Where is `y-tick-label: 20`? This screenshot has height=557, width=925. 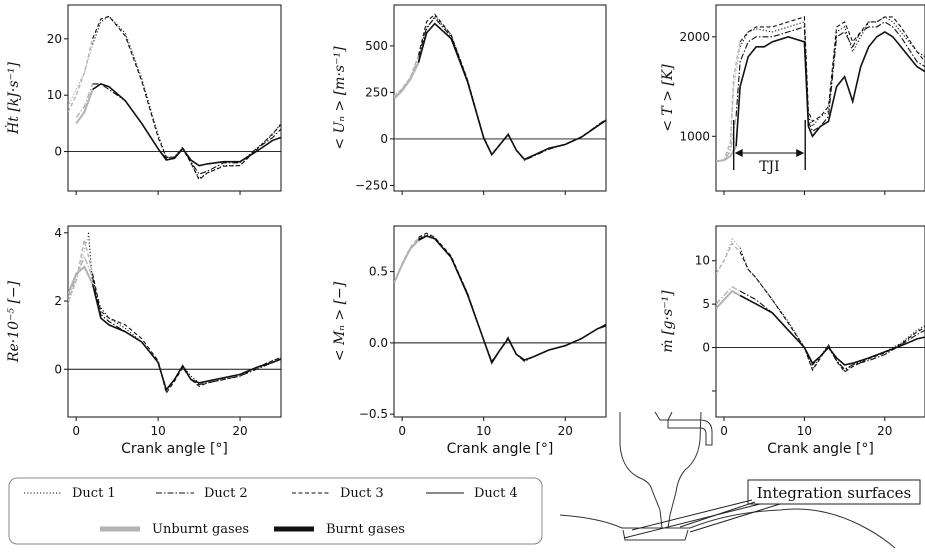
y-tick-label: 20 is located at coordinates (54, 39).